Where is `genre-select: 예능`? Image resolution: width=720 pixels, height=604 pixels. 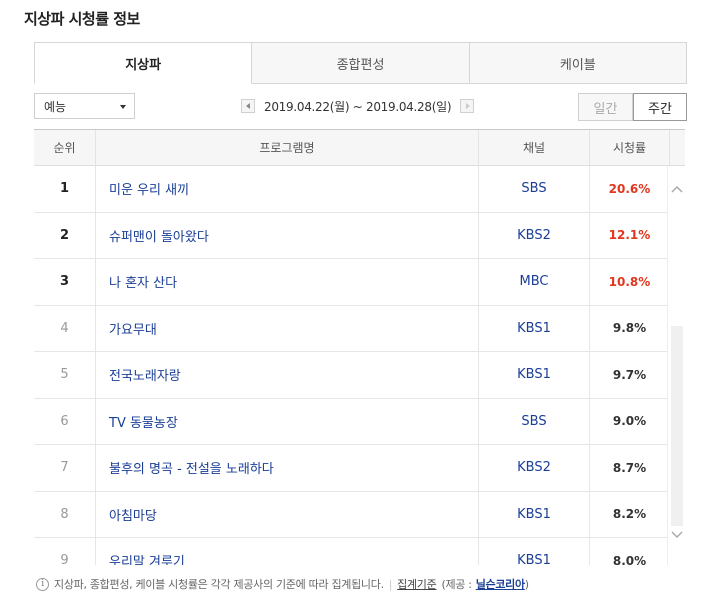 genre-select: 예능 is located at coordinates (84, 106).